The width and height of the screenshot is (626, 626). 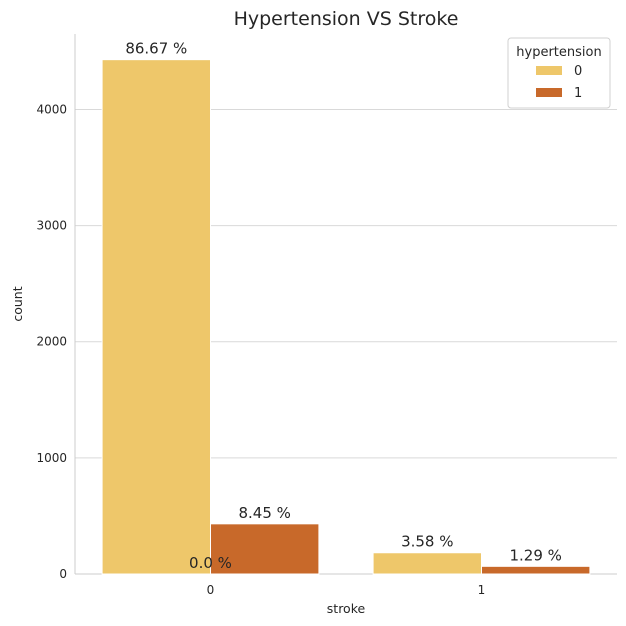 What do you see at coordinates (559, 82) in the screenshot?
I see `legend-items: 01` at bounding box center [559, 82].